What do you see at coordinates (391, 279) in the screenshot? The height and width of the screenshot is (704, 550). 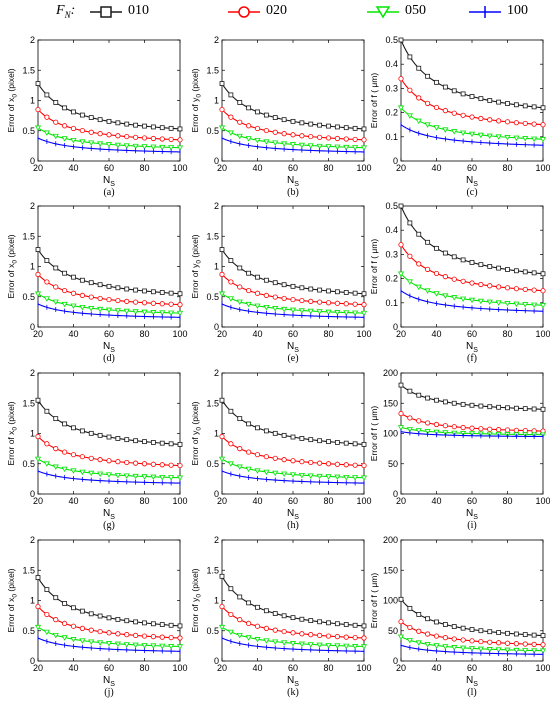 I see `y-tick-label: 0.2` at bounding box center [391, 279].